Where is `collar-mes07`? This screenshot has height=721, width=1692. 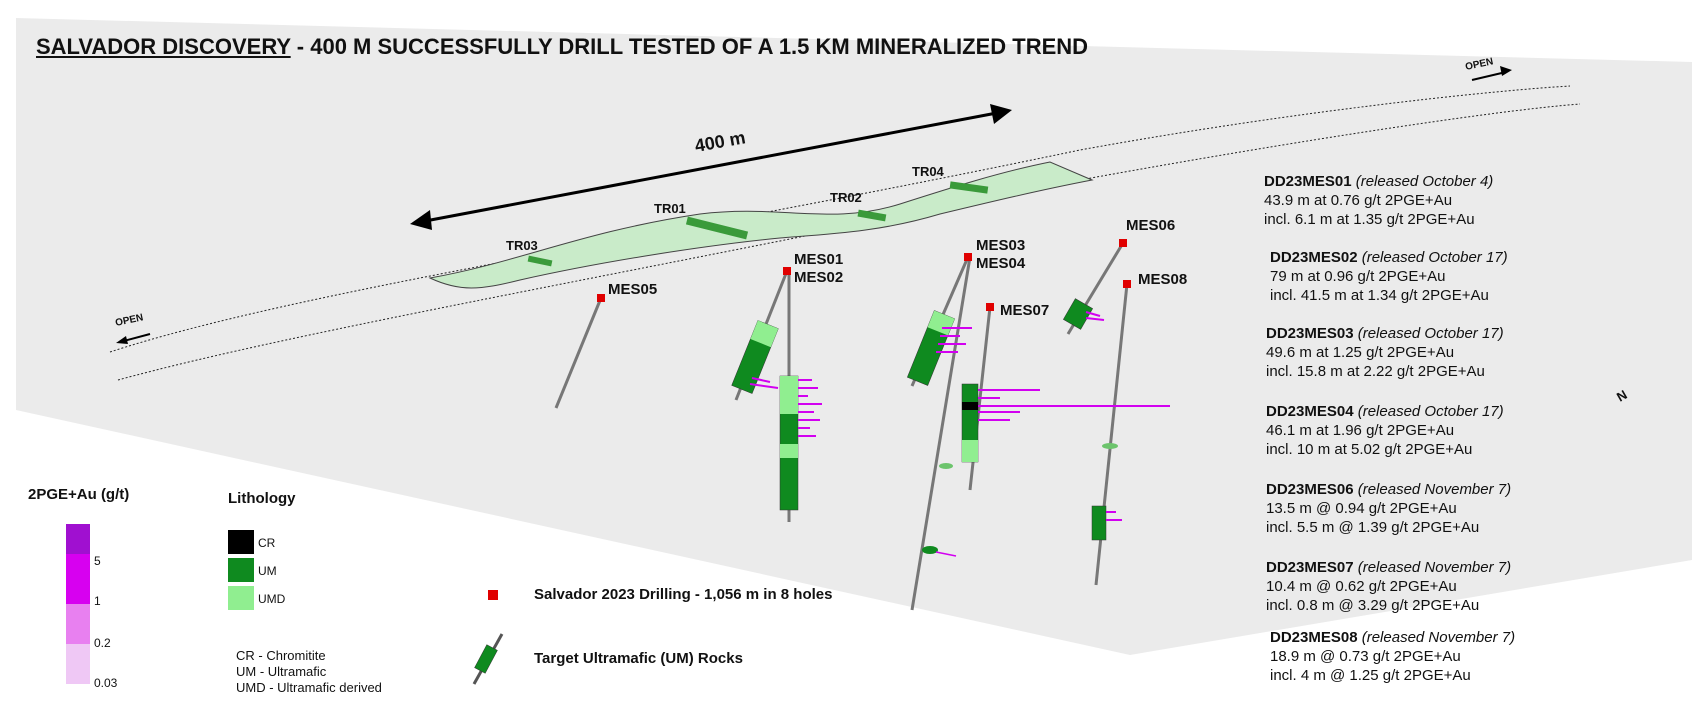 collar-mes07 is located at coordinates (990, 307).